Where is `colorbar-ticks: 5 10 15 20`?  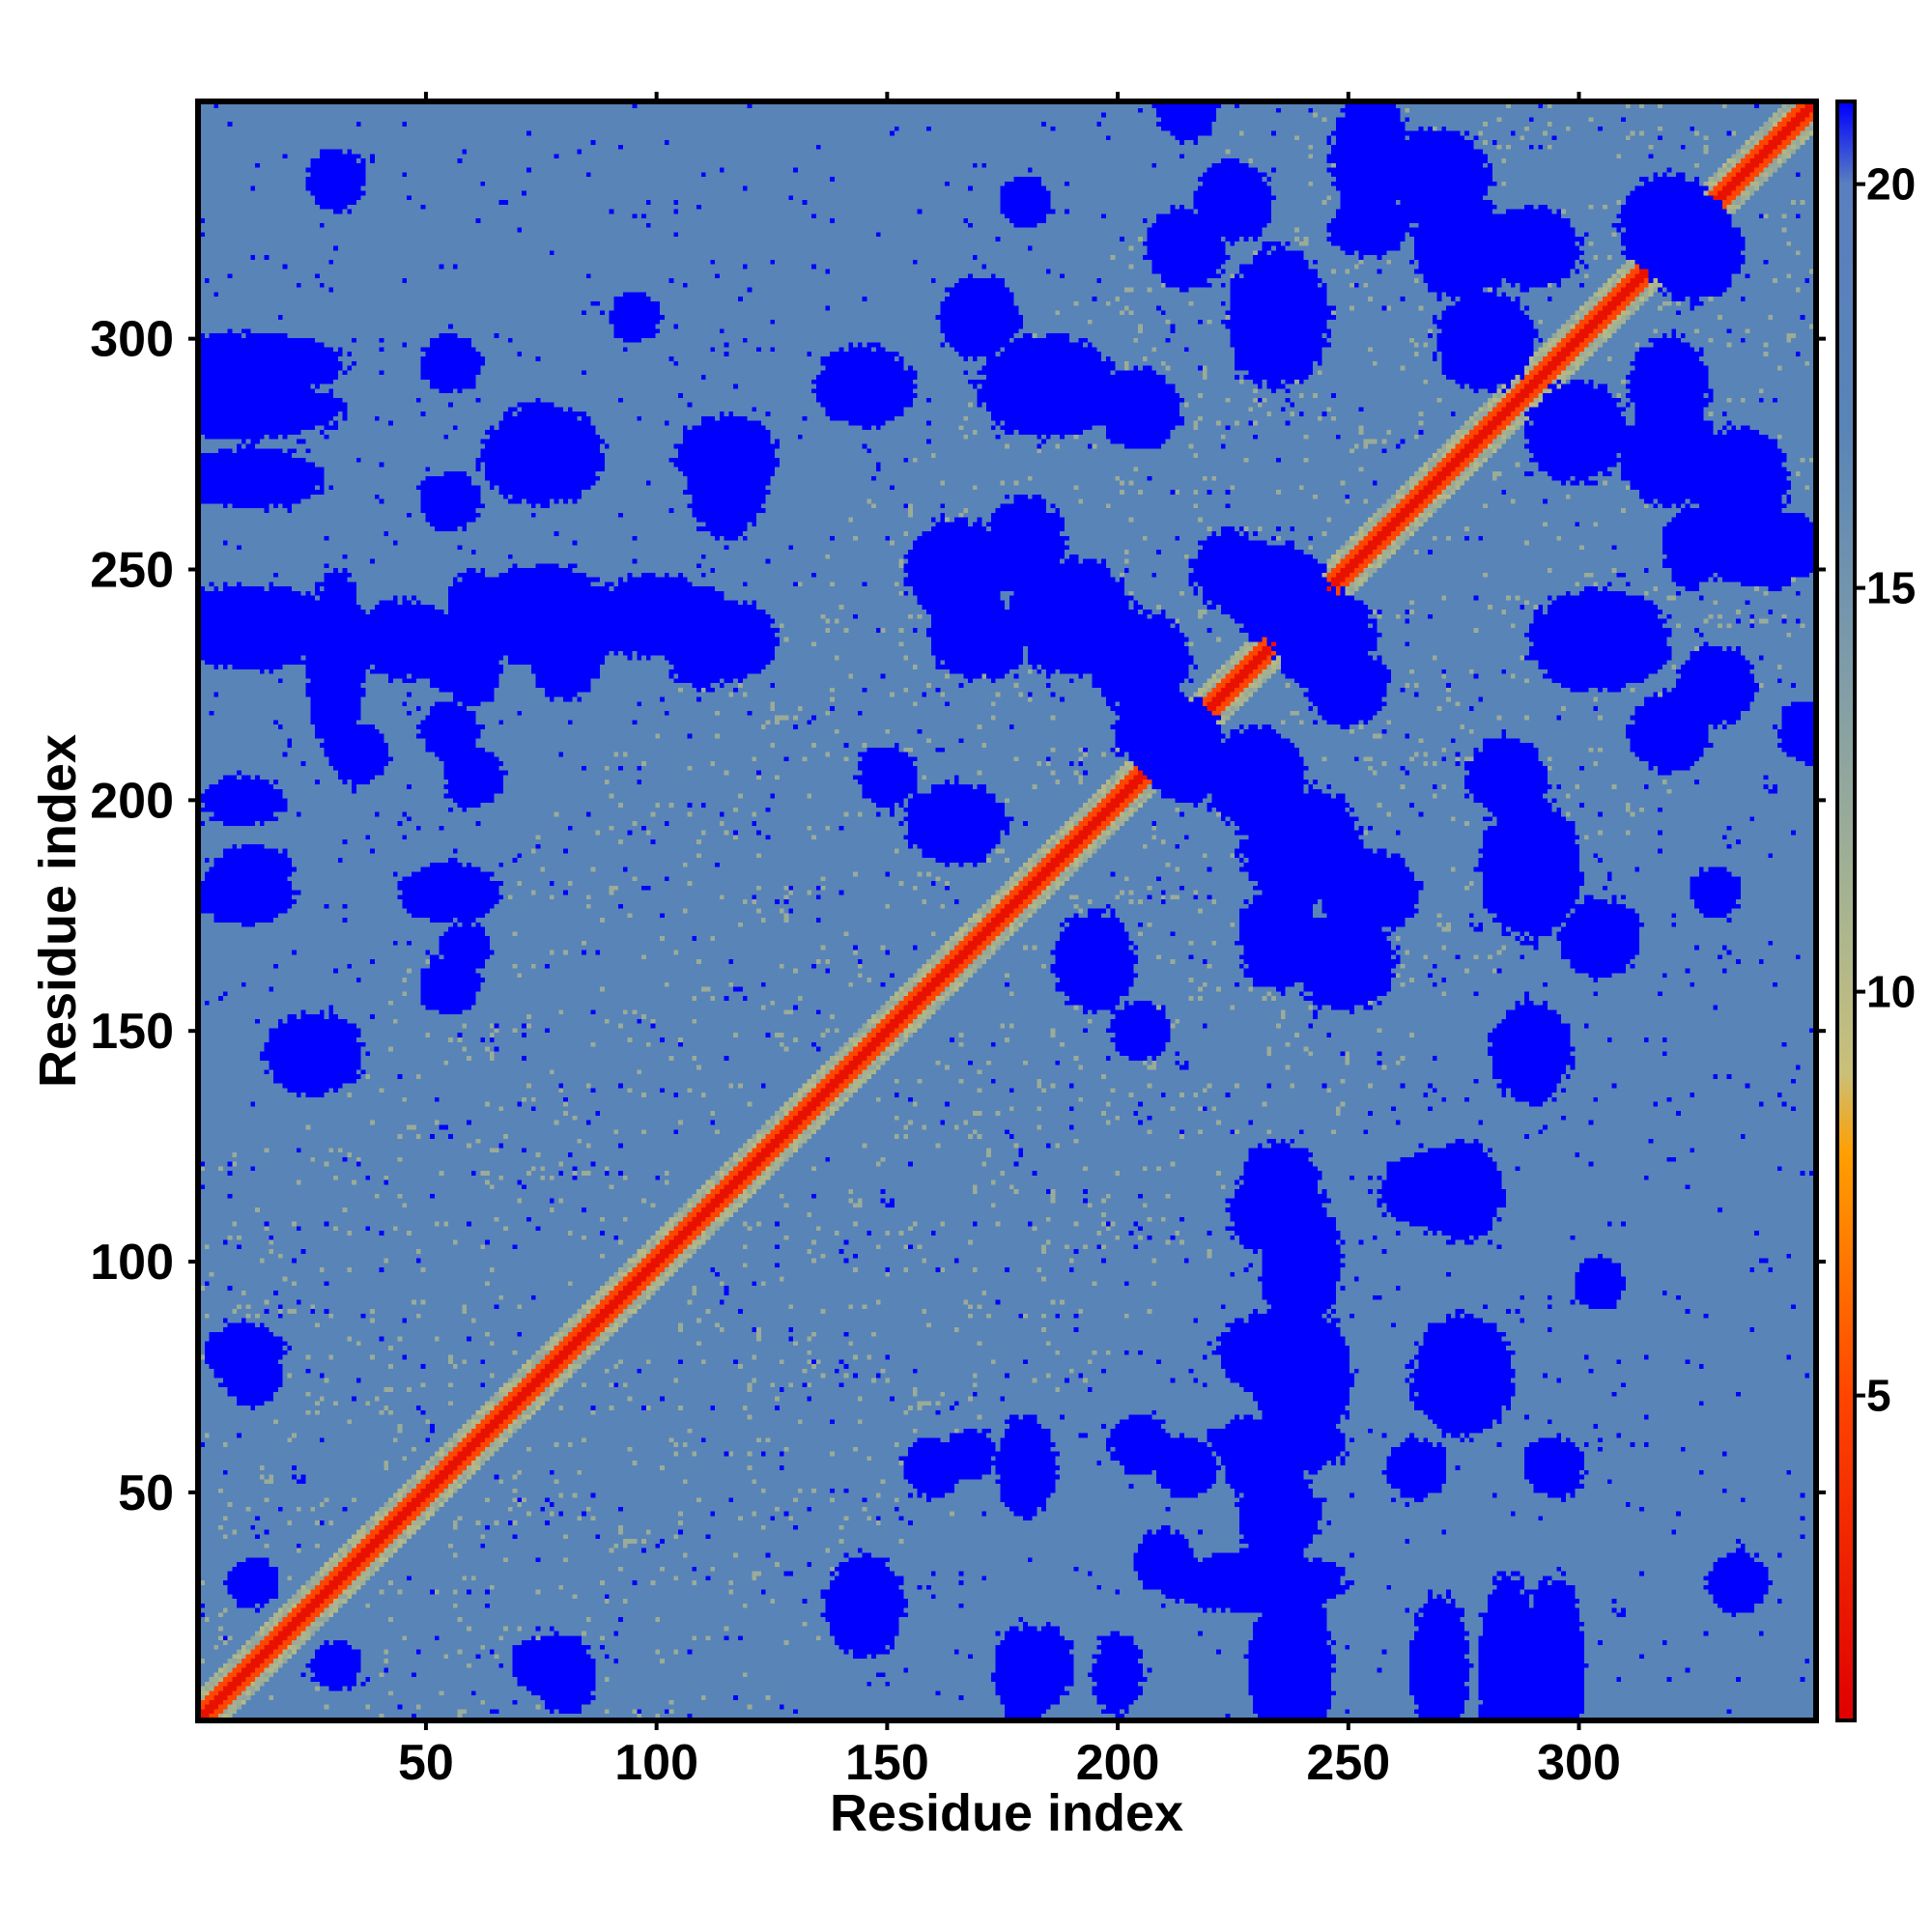
colorbar-ticks: 5 10 15 20 is located at coordinates (1886, 790).